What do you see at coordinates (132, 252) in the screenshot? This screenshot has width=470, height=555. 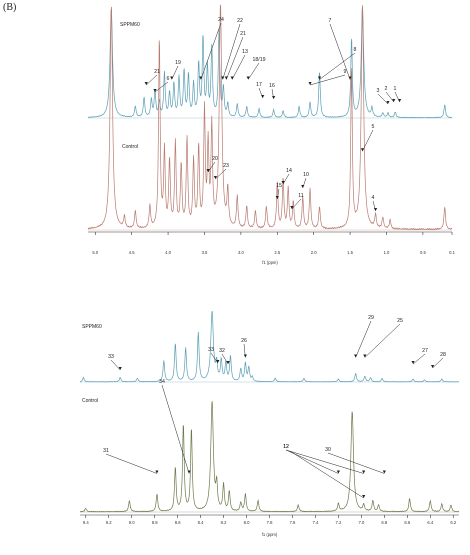 I see `x-tick-label: 4.5` at bounding box center [132, 252].